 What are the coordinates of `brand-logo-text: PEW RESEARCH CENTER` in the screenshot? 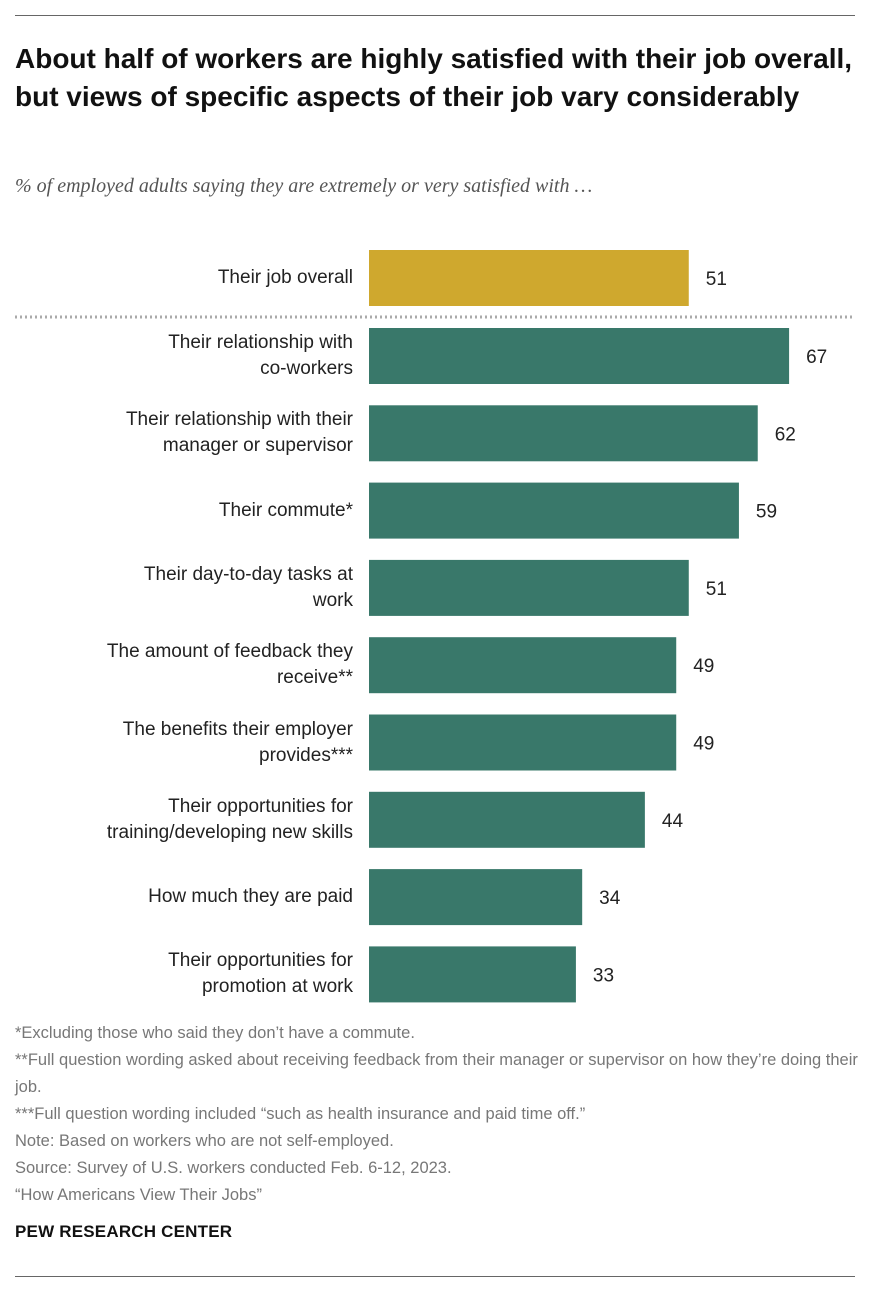 It's located at (124, 1231).